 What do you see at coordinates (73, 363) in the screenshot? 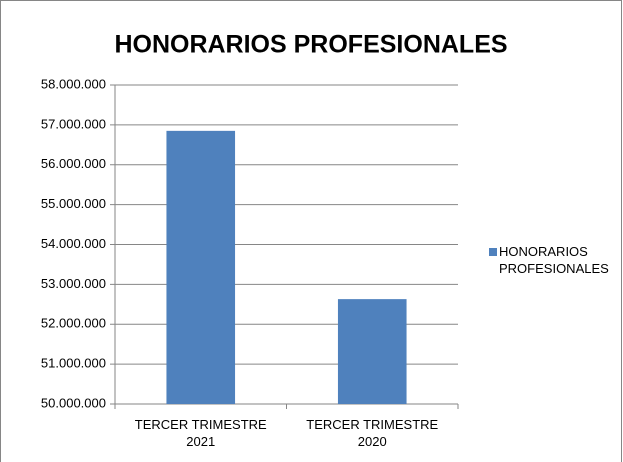
I see `y-tick-label: 51.000.000` at bounding box center [73, 363].